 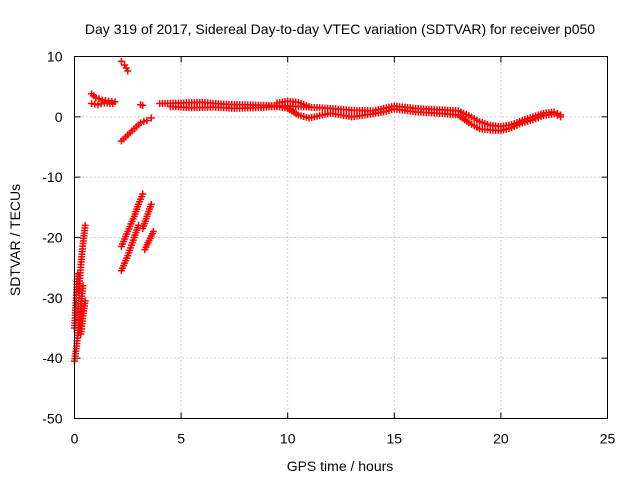 I want to click on y-tick-label: 0, so click(x=59, y=117).